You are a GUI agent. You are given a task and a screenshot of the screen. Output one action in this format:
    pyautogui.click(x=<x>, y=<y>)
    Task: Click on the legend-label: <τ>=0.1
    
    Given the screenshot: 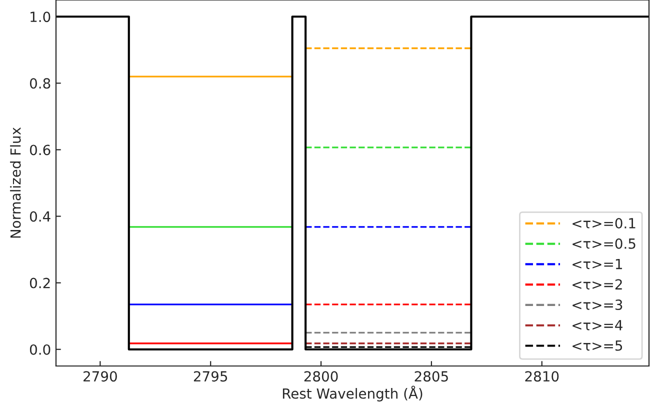 What is the action you would take?
    pyautogui.click(x=604, y=223)
    